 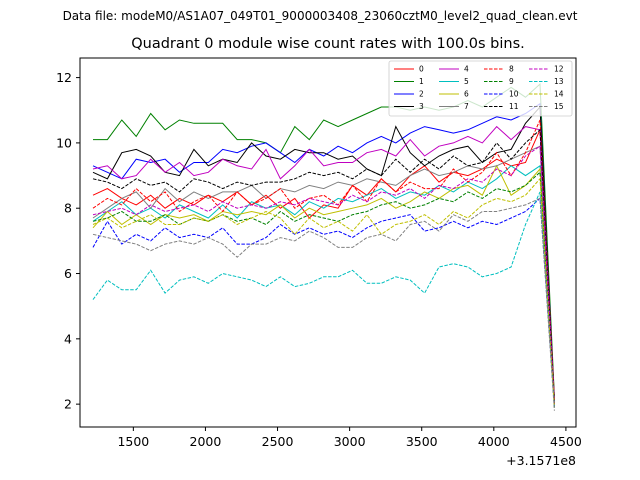 What do you see at coordinates (278, 441) in the screenshot?
I see `x-tick-label: 2500` at bounding box center [278, 441].